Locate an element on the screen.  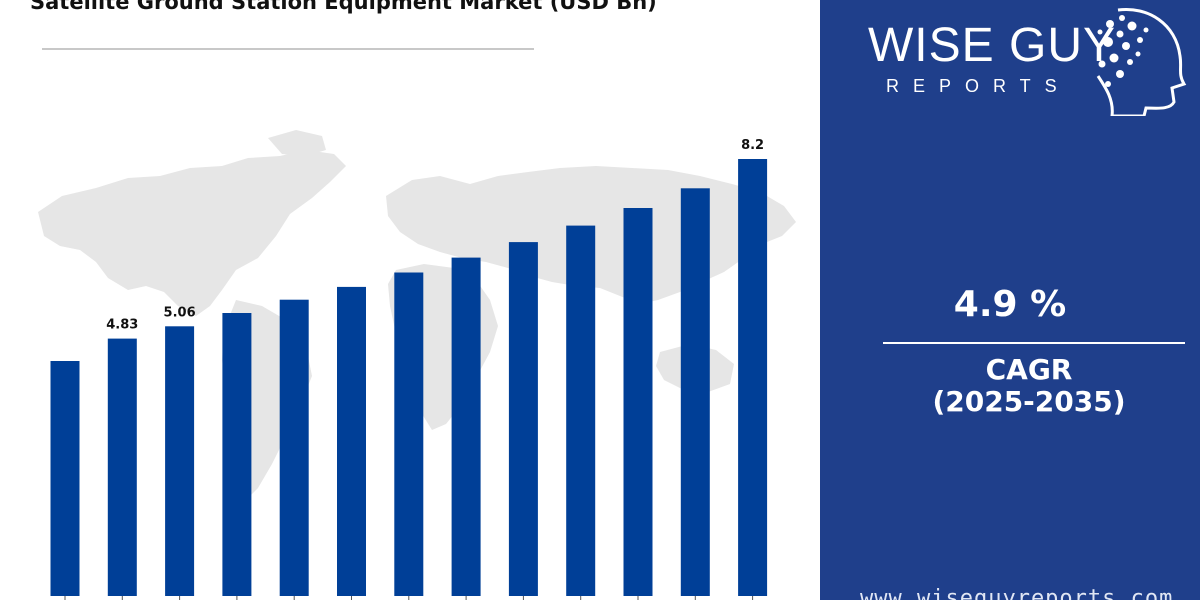
data-label: 5.06 is located at coordinates (180, 312).